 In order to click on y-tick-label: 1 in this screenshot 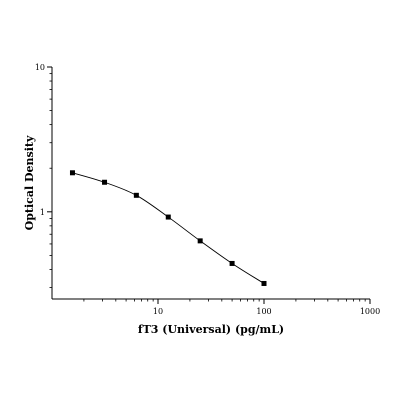, I will do `click(42, 212)`.